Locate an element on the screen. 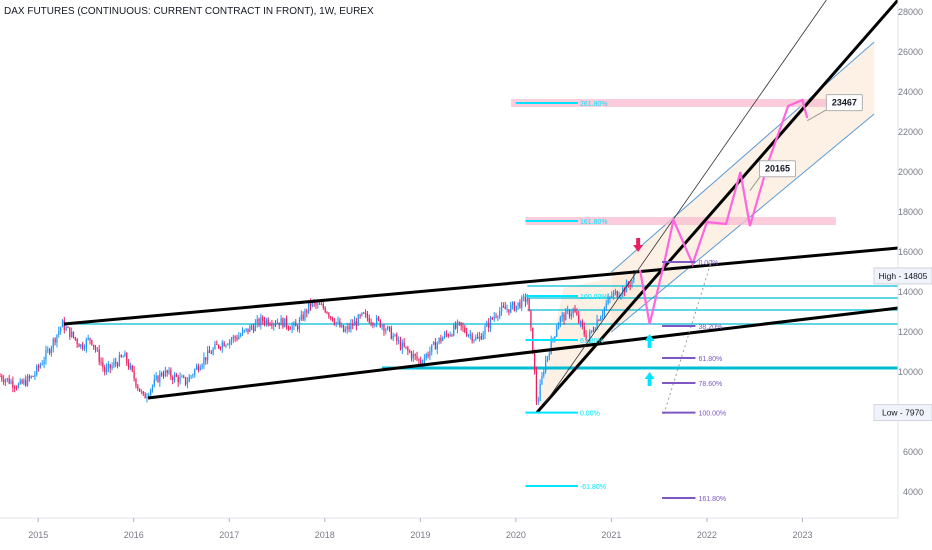 Image resolution: width=932 pixels, height=550 pixels. fib-retracement-label: 61.80% is located at coordinates (710, 359).